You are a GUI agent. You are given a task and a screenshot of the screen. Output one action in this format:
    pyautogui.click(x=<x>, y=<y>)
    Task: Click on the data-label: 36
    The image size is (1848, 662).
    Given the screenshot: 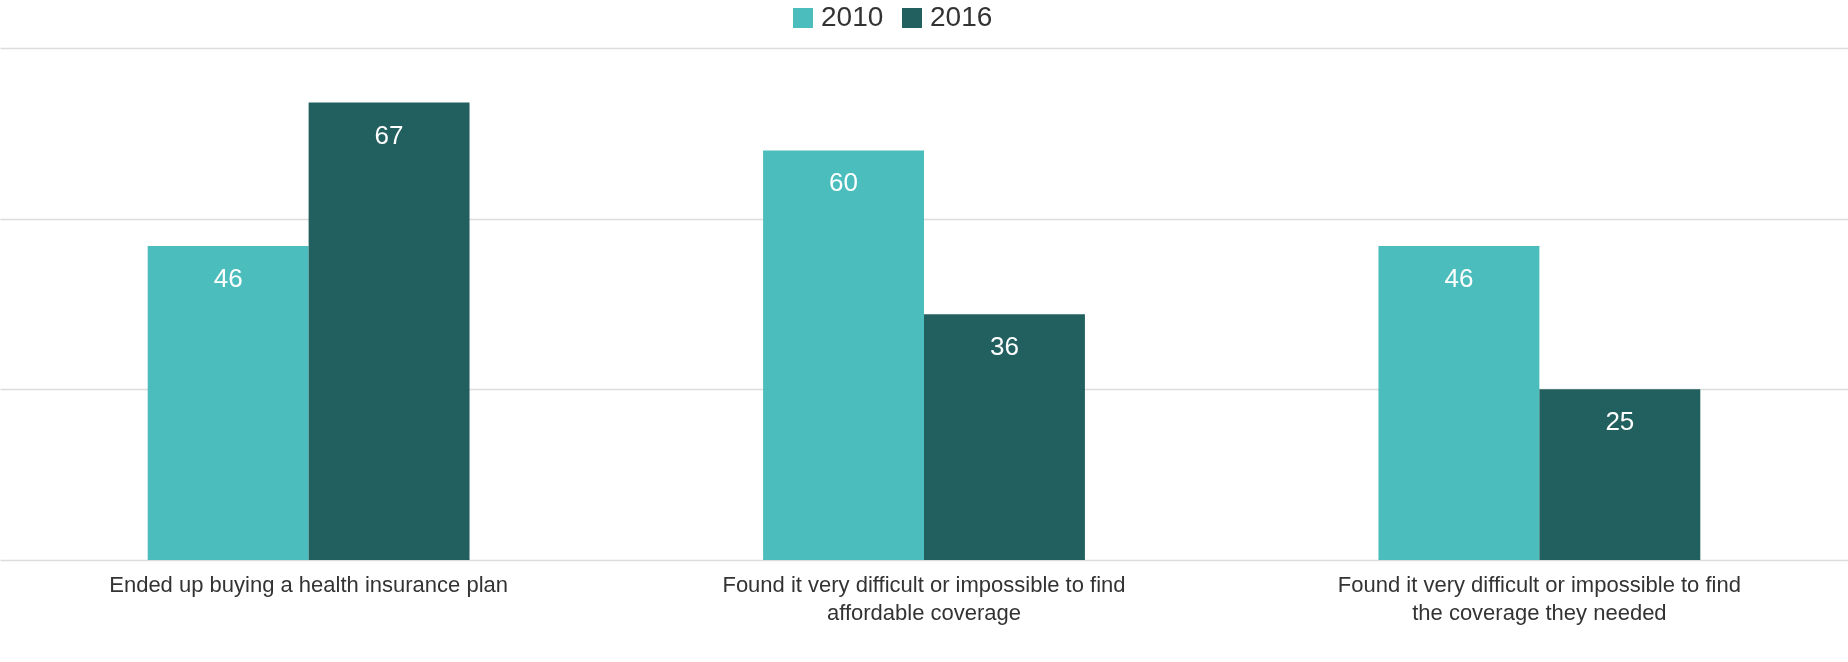 What is the action you would take?
    pyautogui.click(x=1004, y=346)
    